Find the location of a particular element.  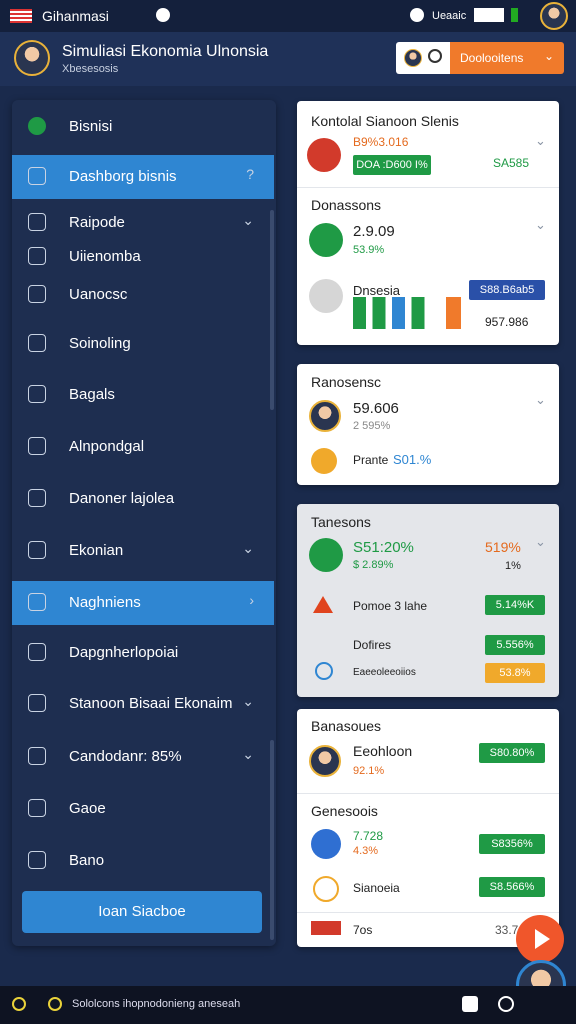

status-bar: Gihanmasi Ueaaic is located at coordinates (288, 16).